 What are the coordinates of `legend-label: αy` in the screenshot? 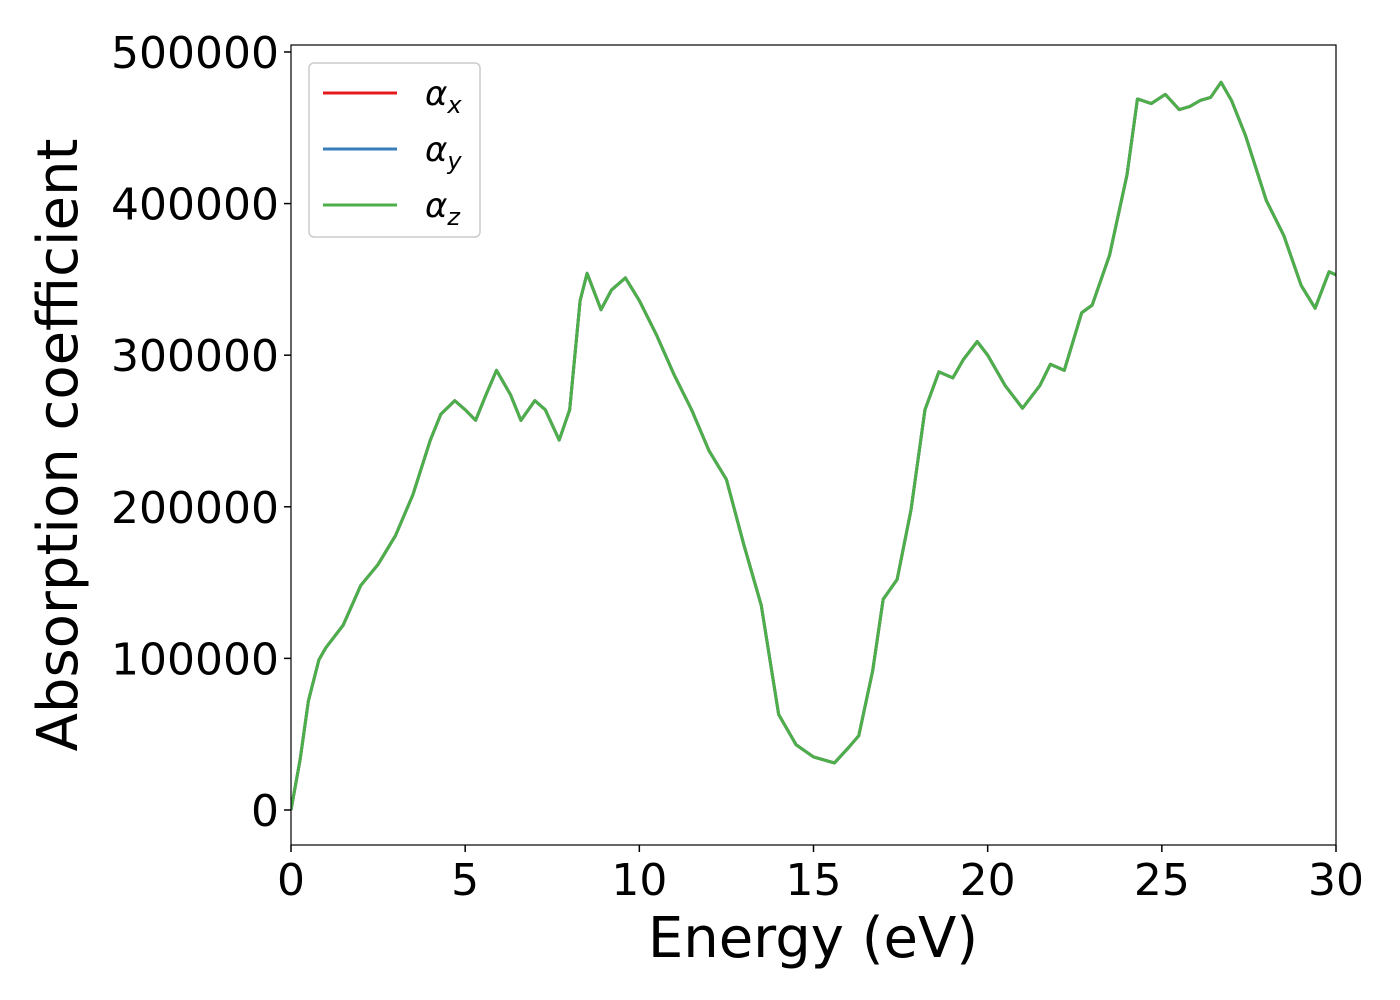 It's located at (443, 152).